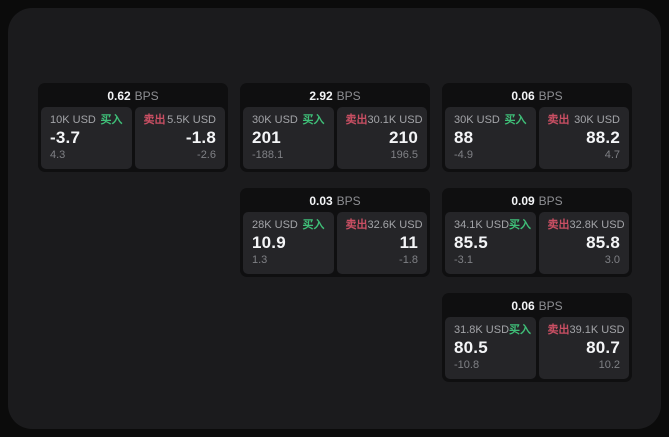 The height and width of the screenshot is (437, 669). Describe the element at coordinates (597, 225) in the screenshot. I see `sell-amount: 32.8K USD` at that location.